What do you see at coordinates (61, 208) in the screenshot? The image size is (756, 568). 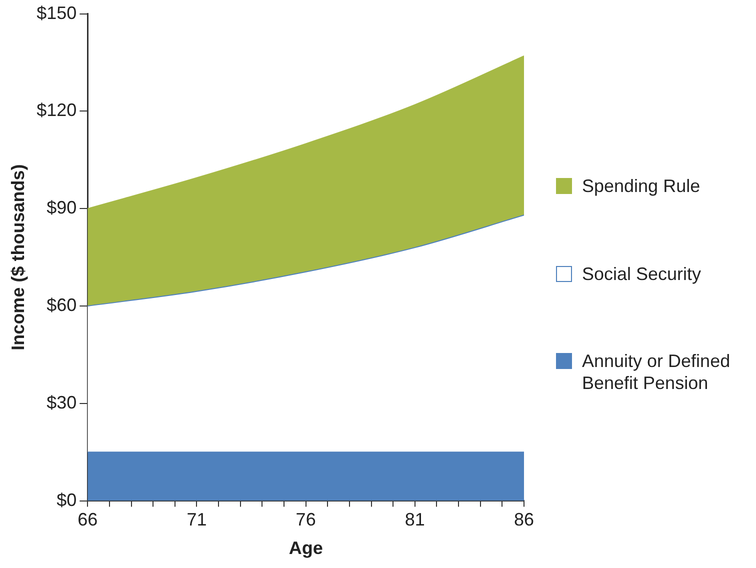 I see `y-tick-label: $90` at bounding box center [61, 208].